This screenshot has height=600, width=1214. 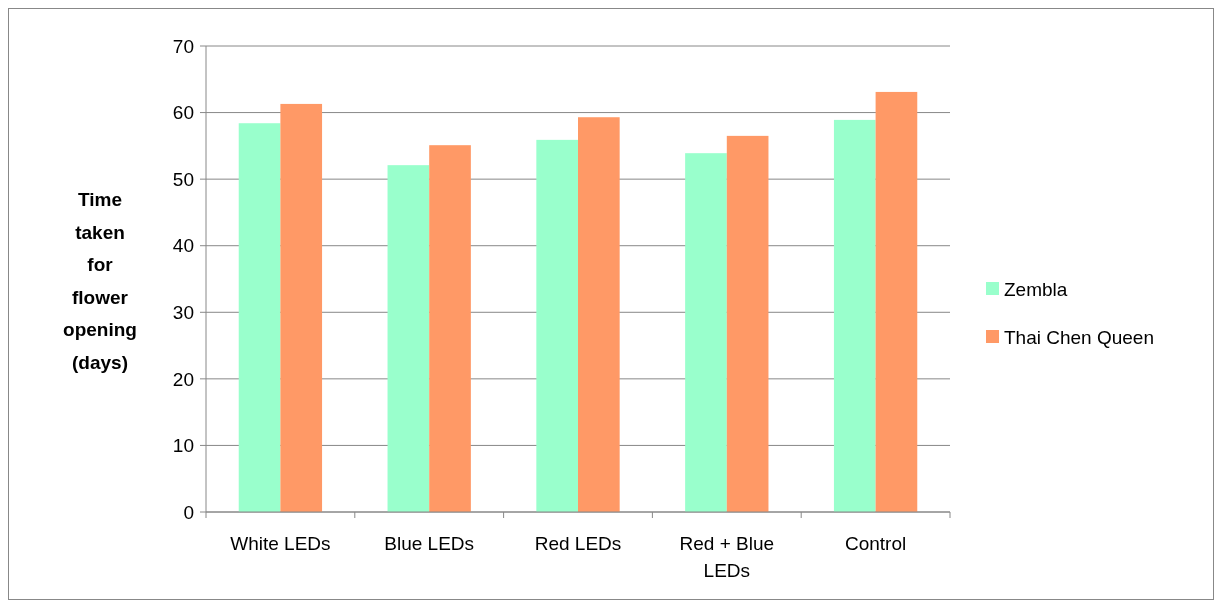 What do you see at coordinates (183, 46) in the screenshot?
I see `y-tick-label: 70` at bounding box center [183, 46].